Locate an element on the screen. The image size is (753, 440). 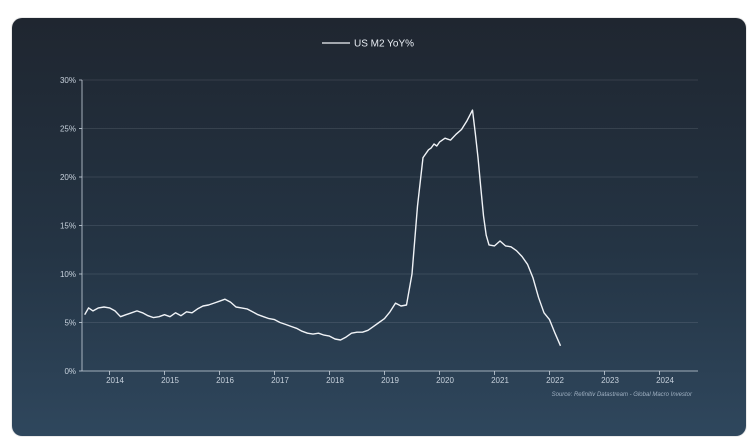
x-tick-label: 2024 is located at coordinates (665, 380).